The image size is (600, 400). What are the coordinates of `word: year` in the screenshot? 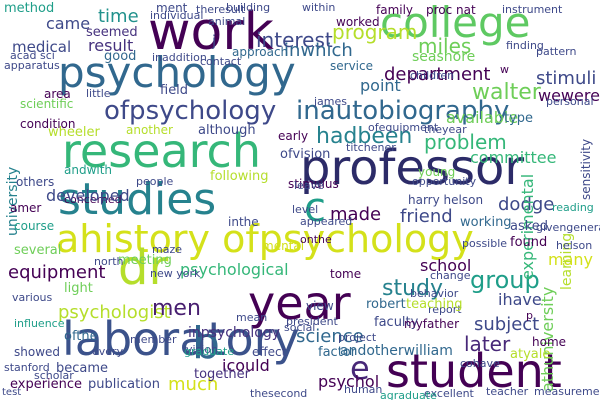 It's located at (299, 303).